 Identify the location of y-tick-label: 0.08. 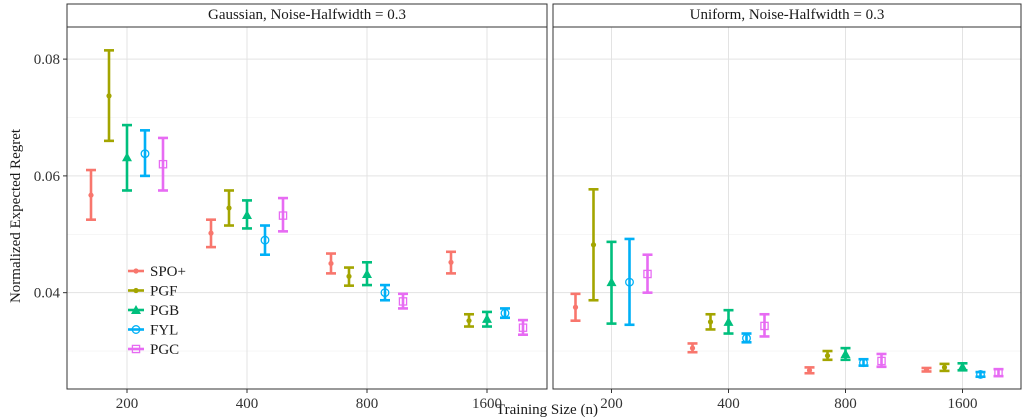
(47, 60).